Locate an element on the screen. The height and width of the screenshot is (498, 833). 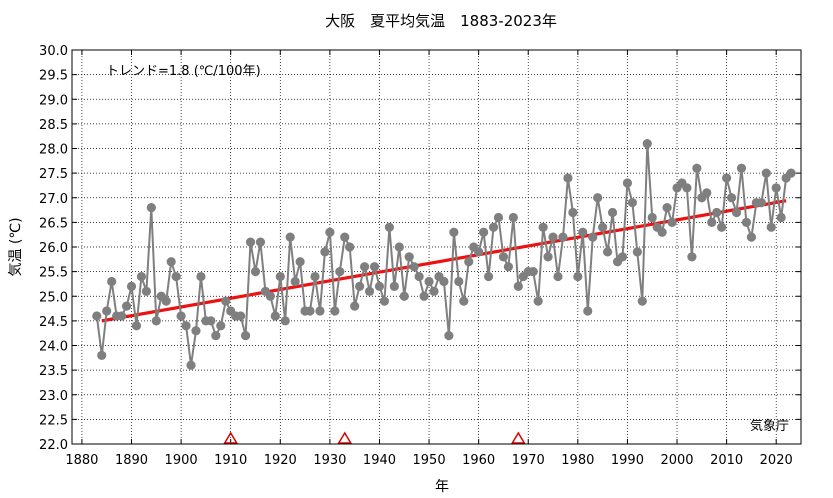
x-tick-label: 2000 is located at coordinates (676, 460).